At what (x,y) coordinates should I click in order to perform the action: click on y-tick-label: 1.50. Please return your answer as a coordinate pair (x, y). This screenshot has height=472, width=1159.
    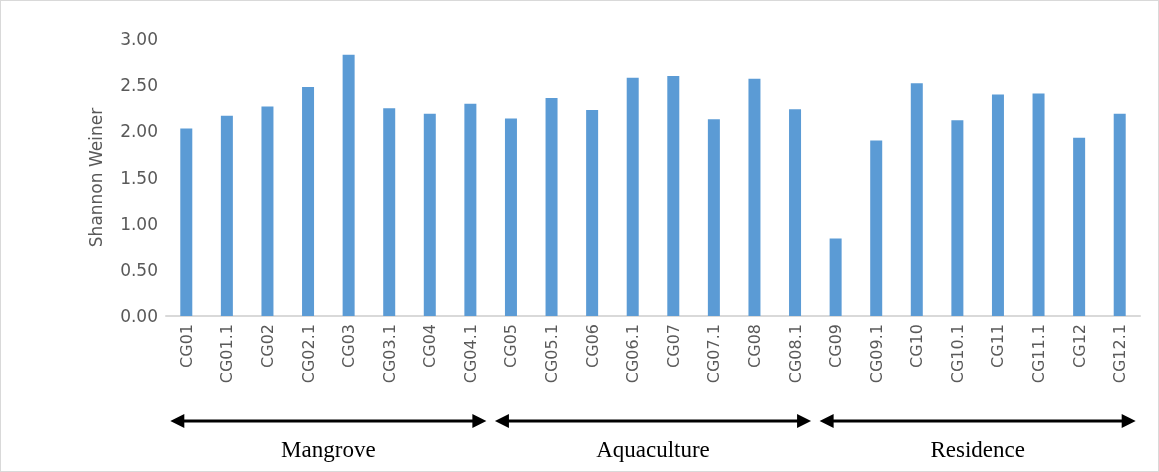
    Looking at the image, I should click on (139, 177).